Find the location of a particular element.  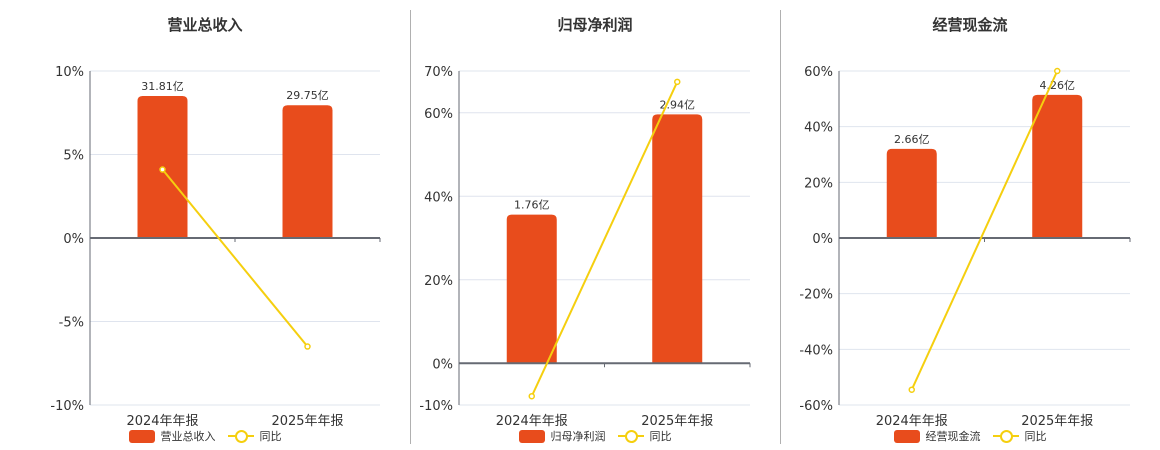

bar-value-label: 1.76亿 is located at coordinates (532, 205).